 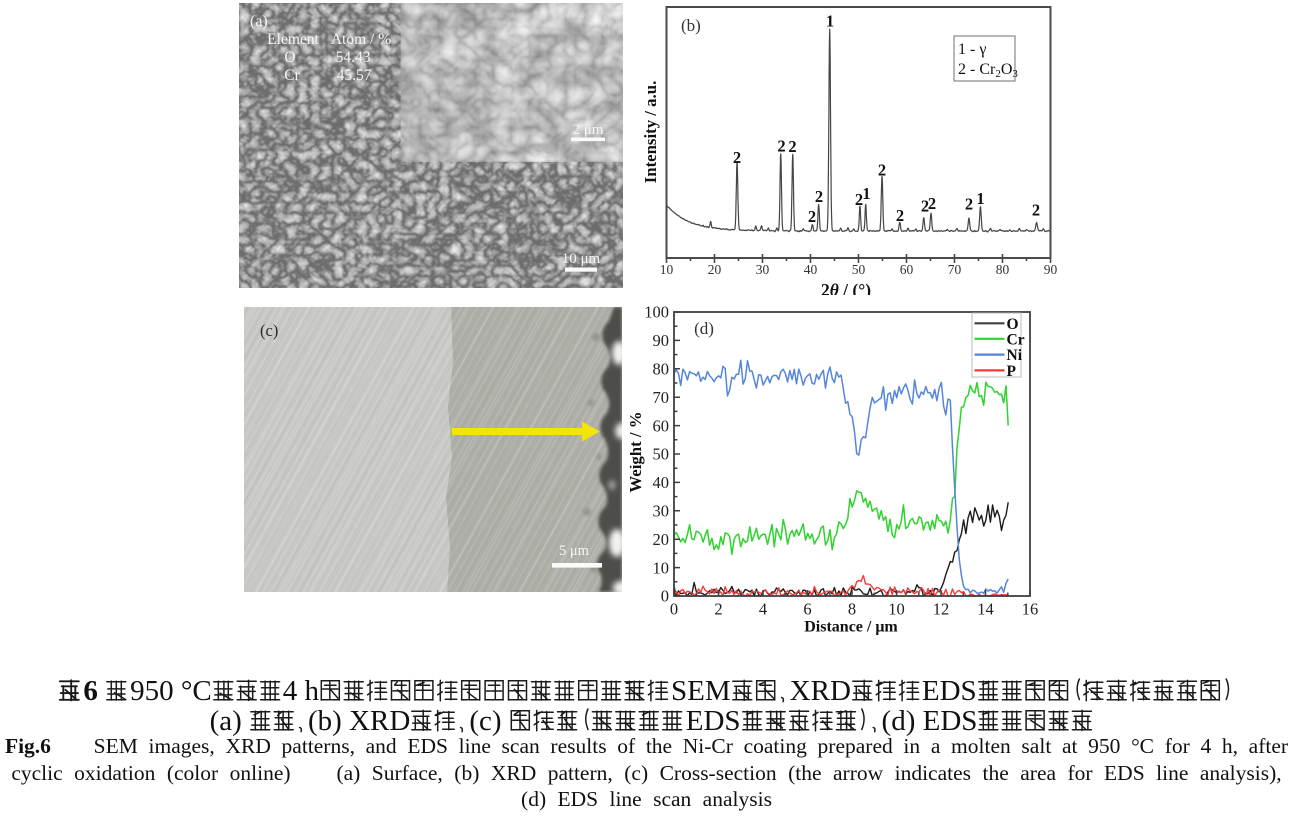 I want to click on svg-text: 4, so click(x=763, y=609).